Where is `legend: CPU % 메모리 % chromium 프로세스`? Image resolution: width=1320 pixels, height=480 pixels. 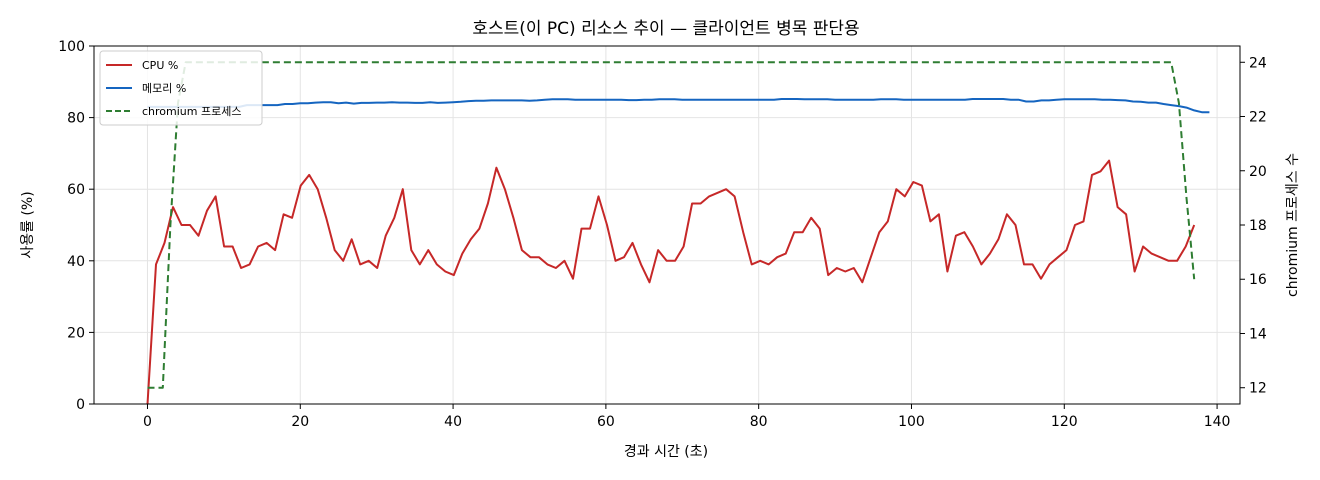
legend: CPU % 메모리 % chromium 프로세스 is located at coordinates (181, 88).